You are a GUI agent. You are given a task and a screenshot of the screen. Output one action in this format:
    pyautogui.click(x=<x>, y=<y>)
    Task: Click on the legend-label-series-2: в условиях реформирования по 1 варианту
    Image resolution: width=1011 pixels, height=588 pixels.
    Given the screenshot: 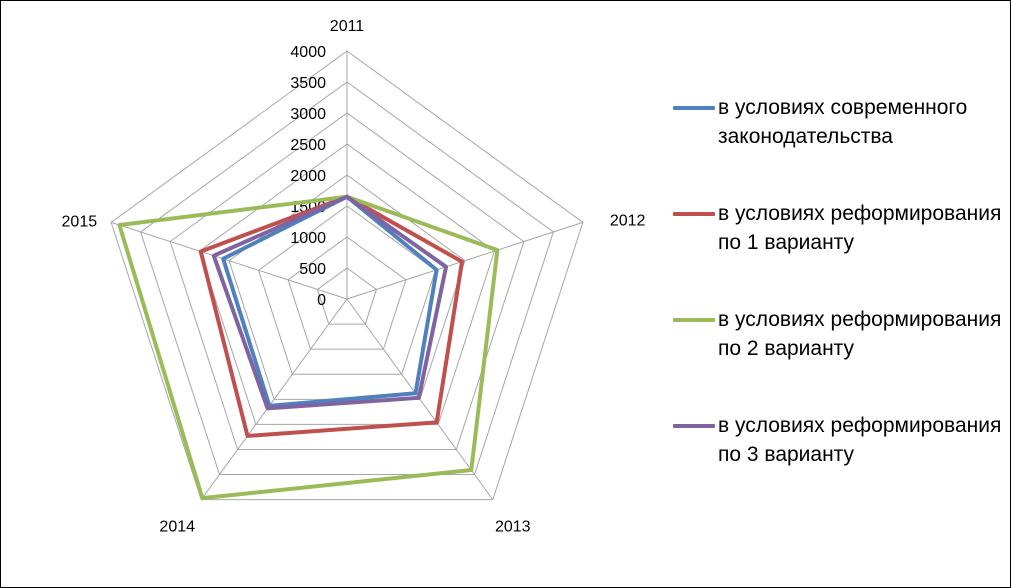 What is the action you would take?
    pyautogui.click(x=860, y=228)
    